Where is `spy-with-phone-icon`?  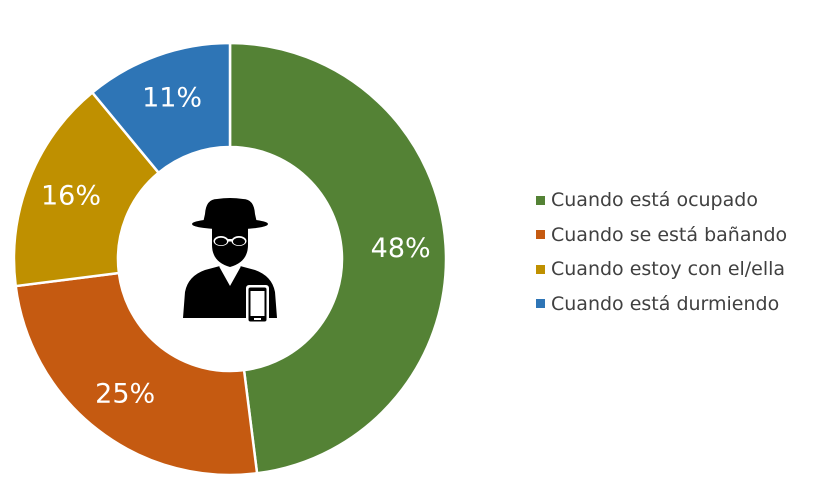
spy-with-phone-icon is located at coordinates (231, 261).